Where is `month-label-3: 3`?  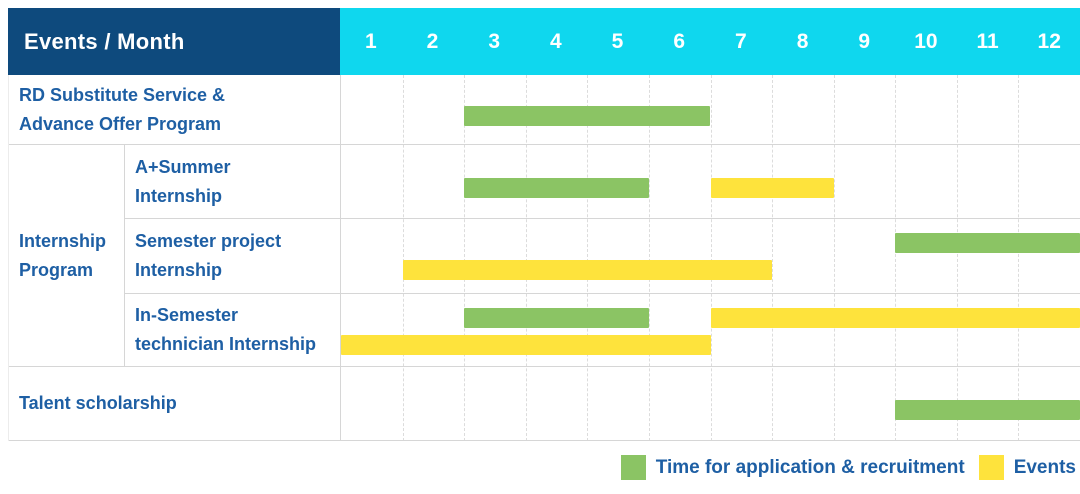 month-label-3: 3 is located at coordinates (494, 41).